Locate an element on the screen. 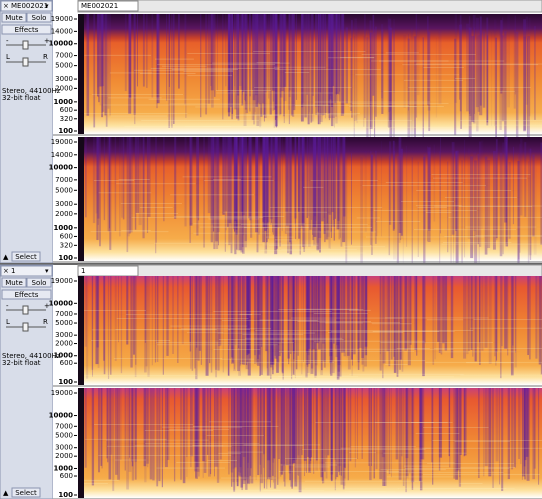 This screenshot has width=542, height=499. pan-right: R is located at coordinates (45, 322).